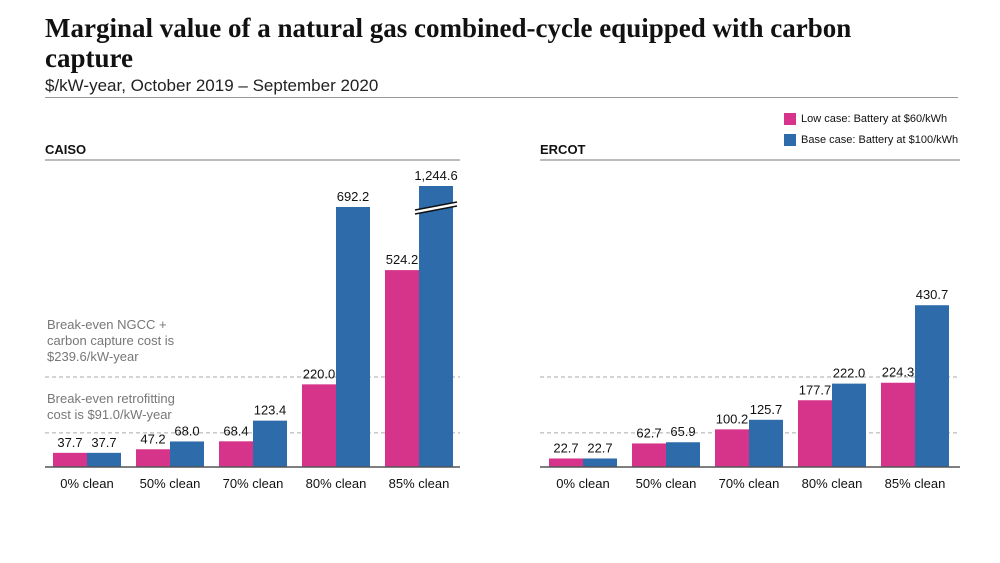 This screenshot has height=563, width=1000. Describe the element at coordinates (563, 149) in the screenshot. I see `panel-title: ERCOT` at that location.